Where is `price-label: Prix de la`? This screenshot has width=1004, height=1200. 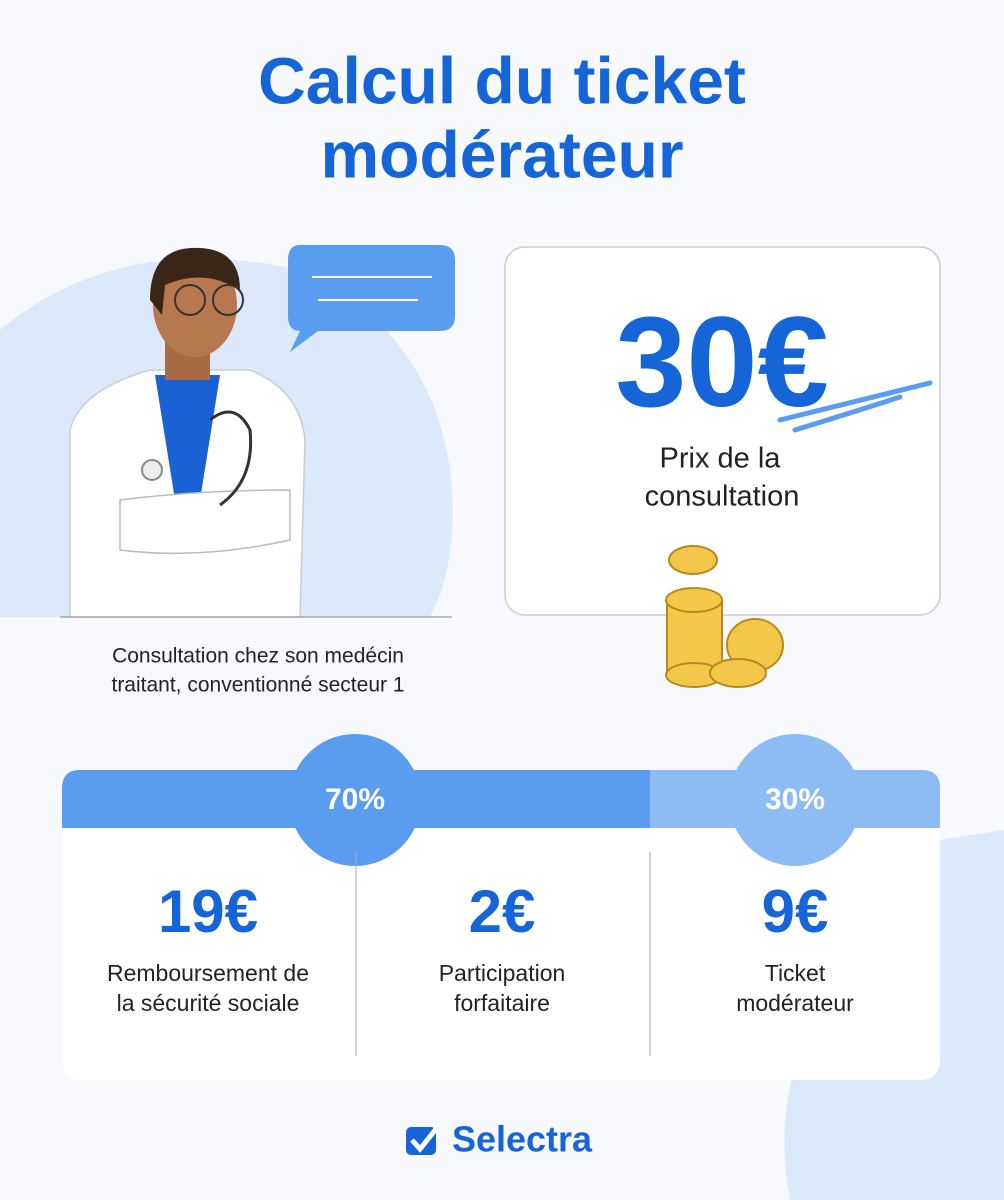 price-label: Prix de la is located at coordinates (721, 459).